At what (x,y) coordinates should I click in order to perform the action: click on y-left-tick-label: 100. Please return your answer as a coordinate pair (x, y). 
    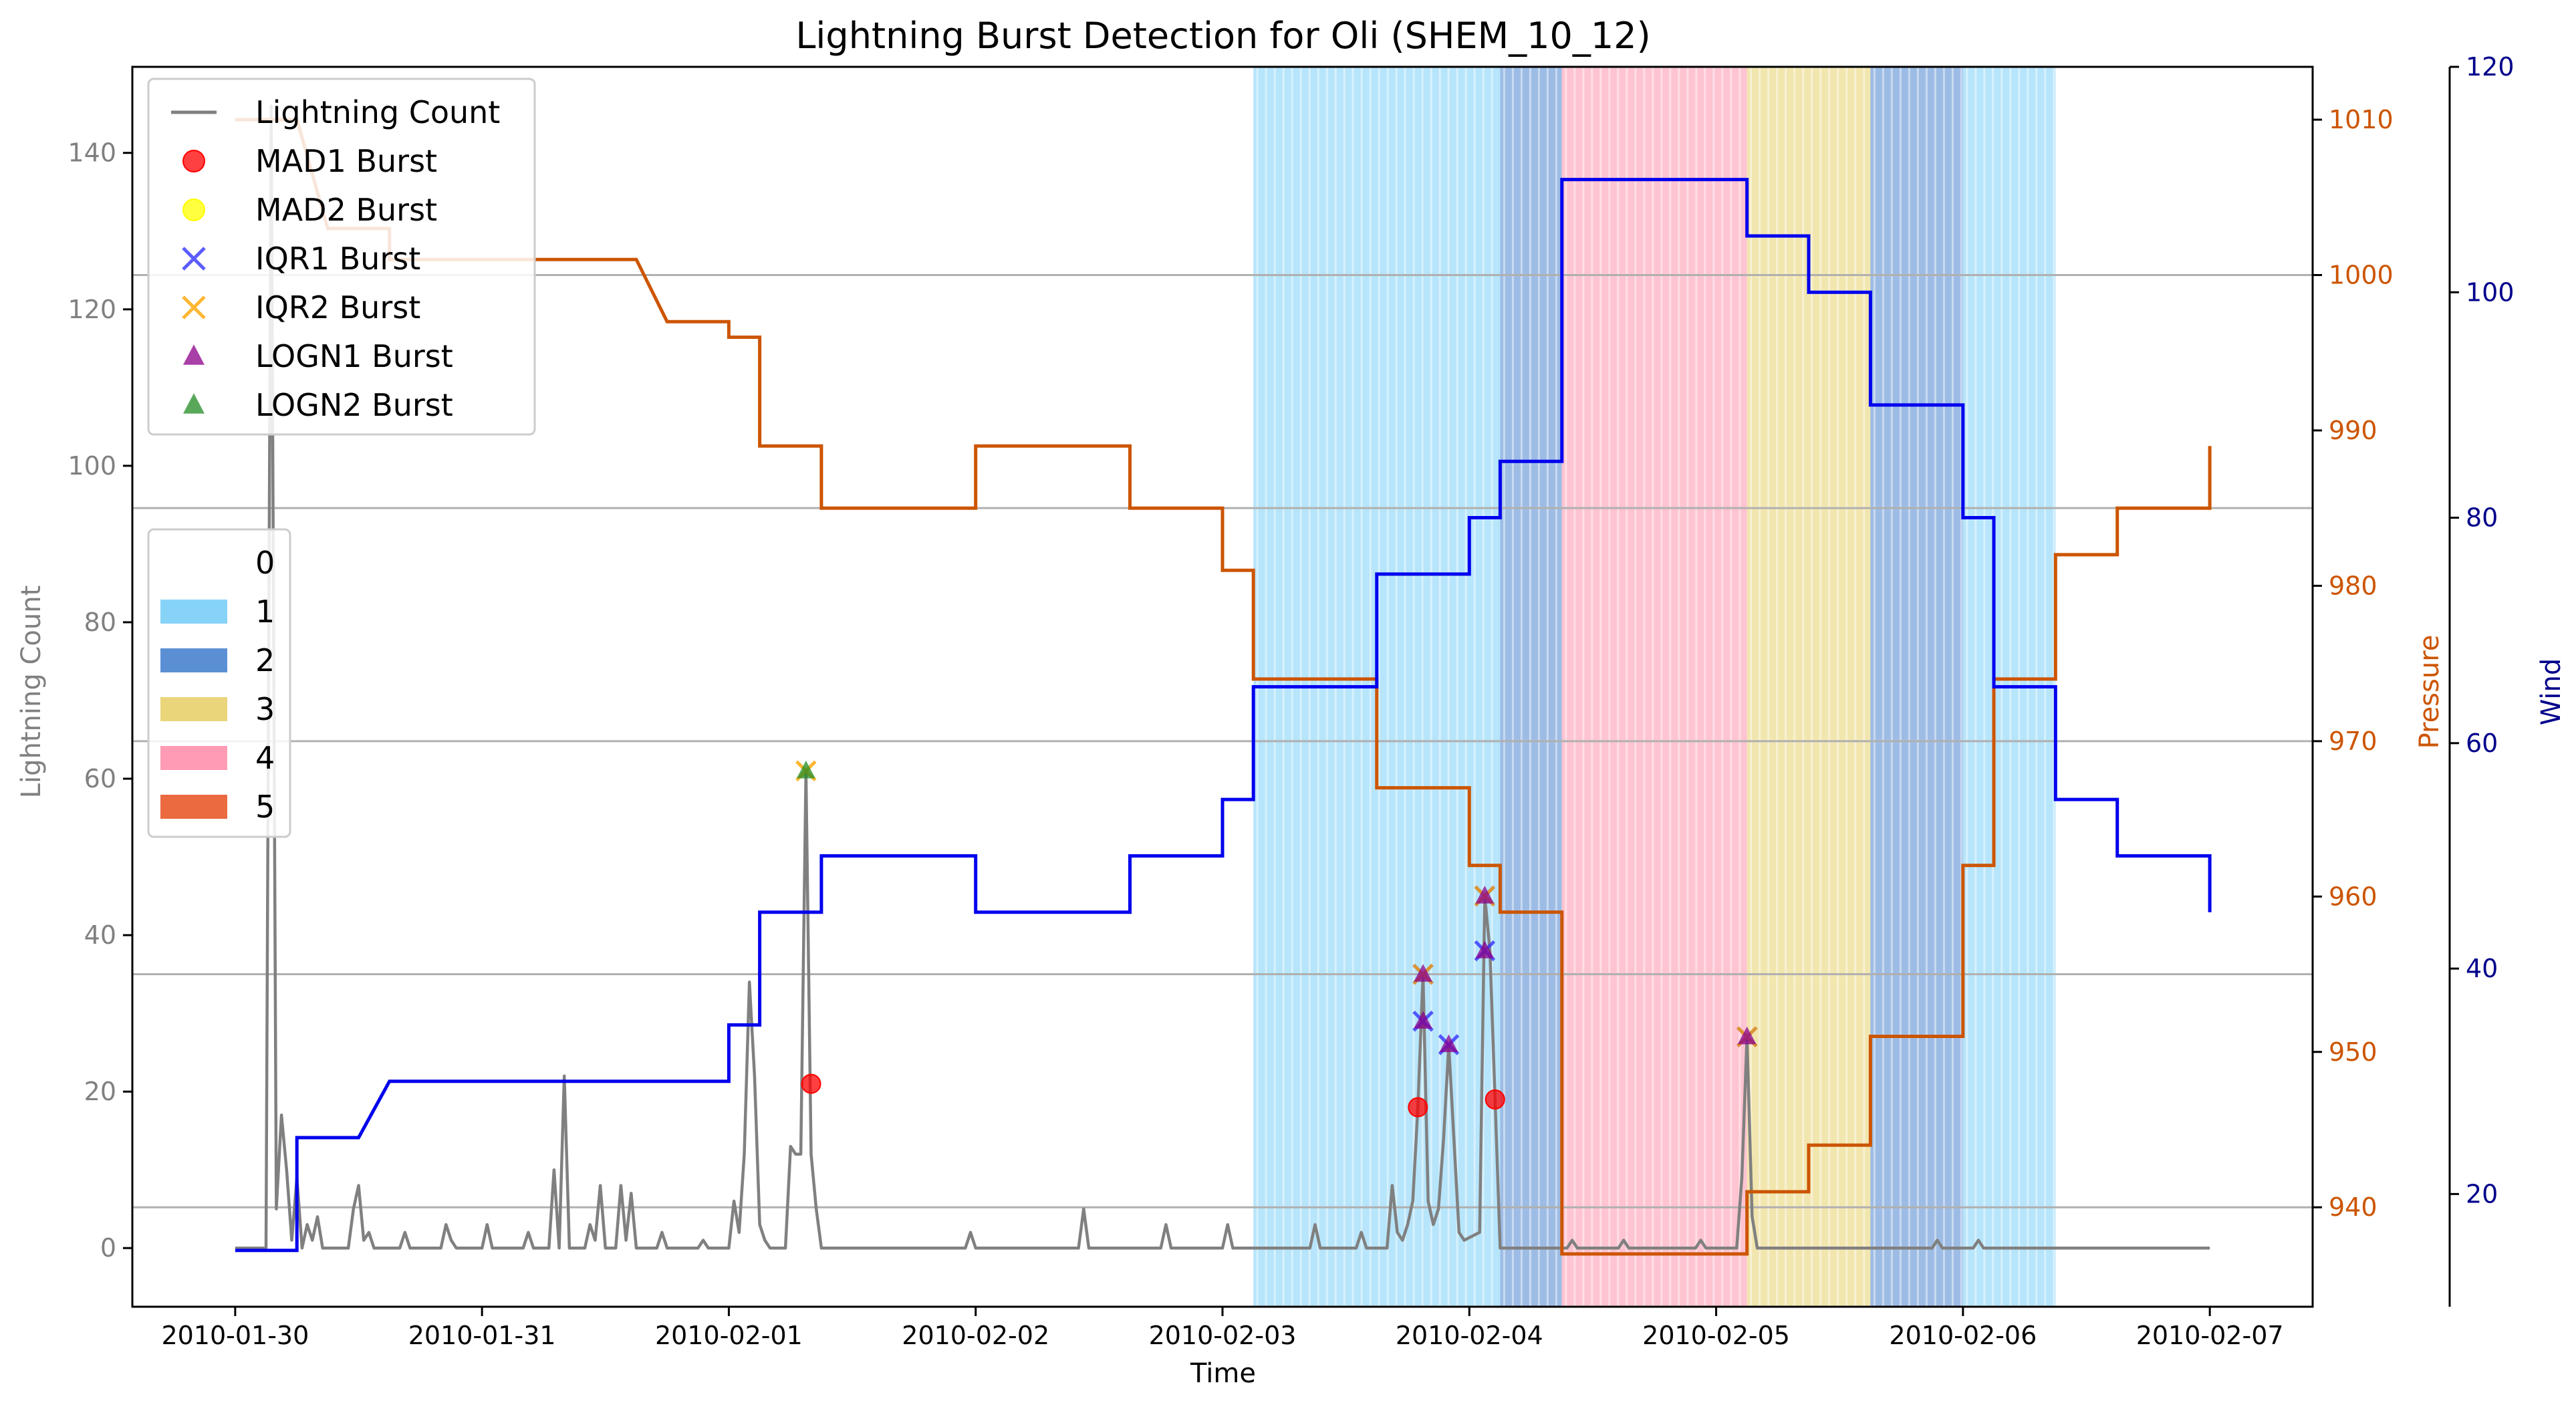
    Looking at the image, I should click on (92, 466).